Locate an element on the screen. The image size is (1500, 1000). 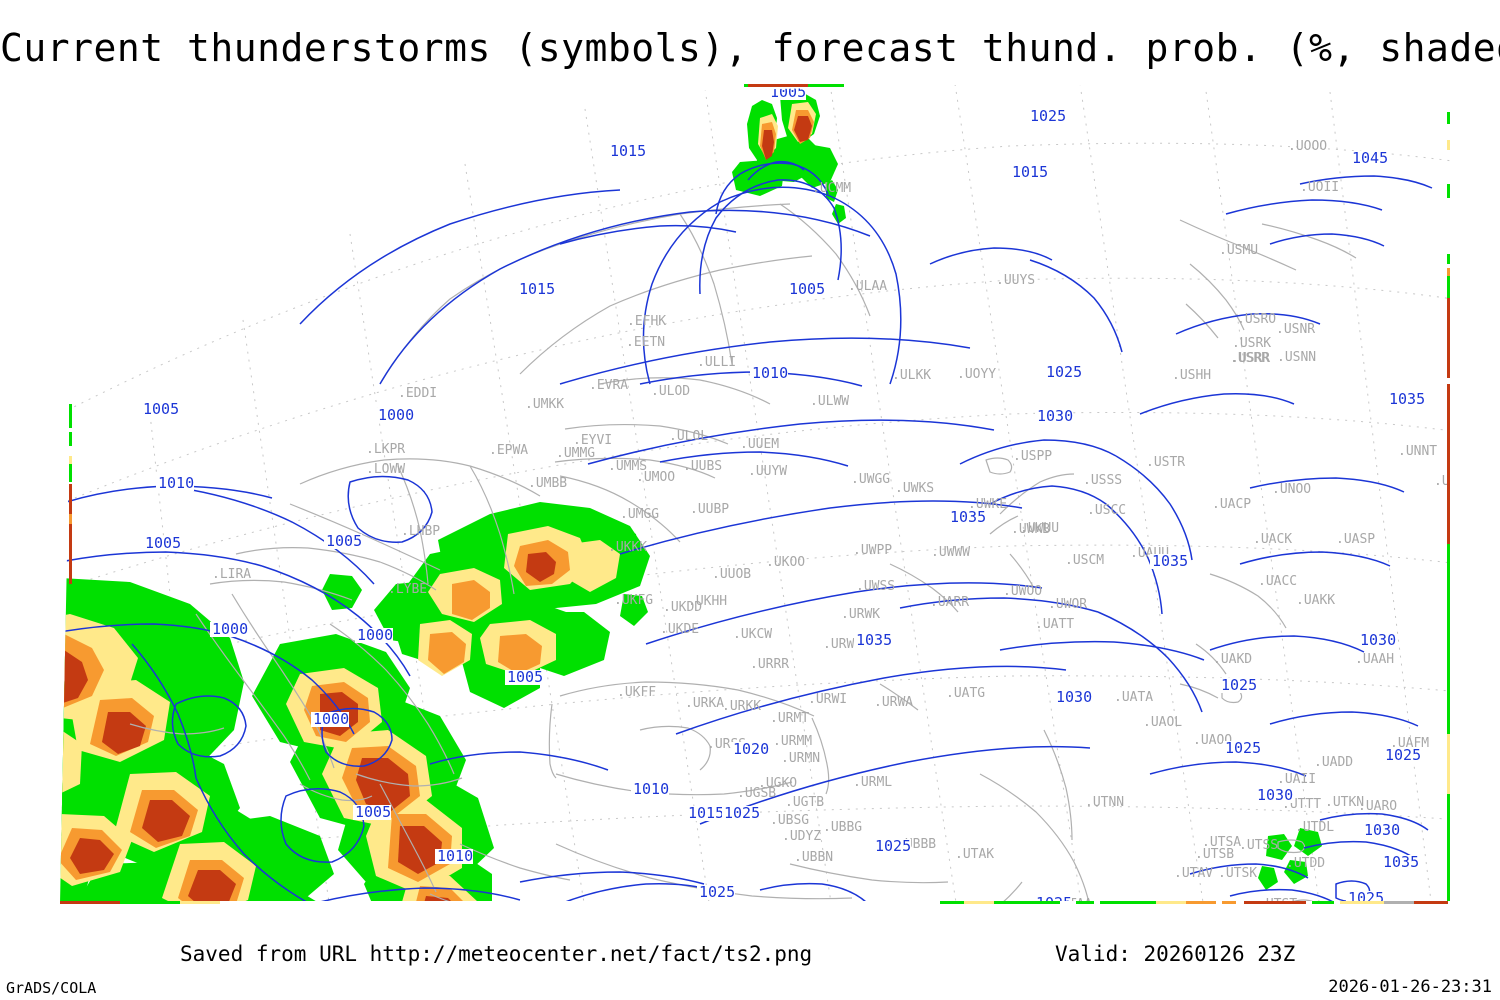
station-label: .USNR is located at coordinates (1295, 329).